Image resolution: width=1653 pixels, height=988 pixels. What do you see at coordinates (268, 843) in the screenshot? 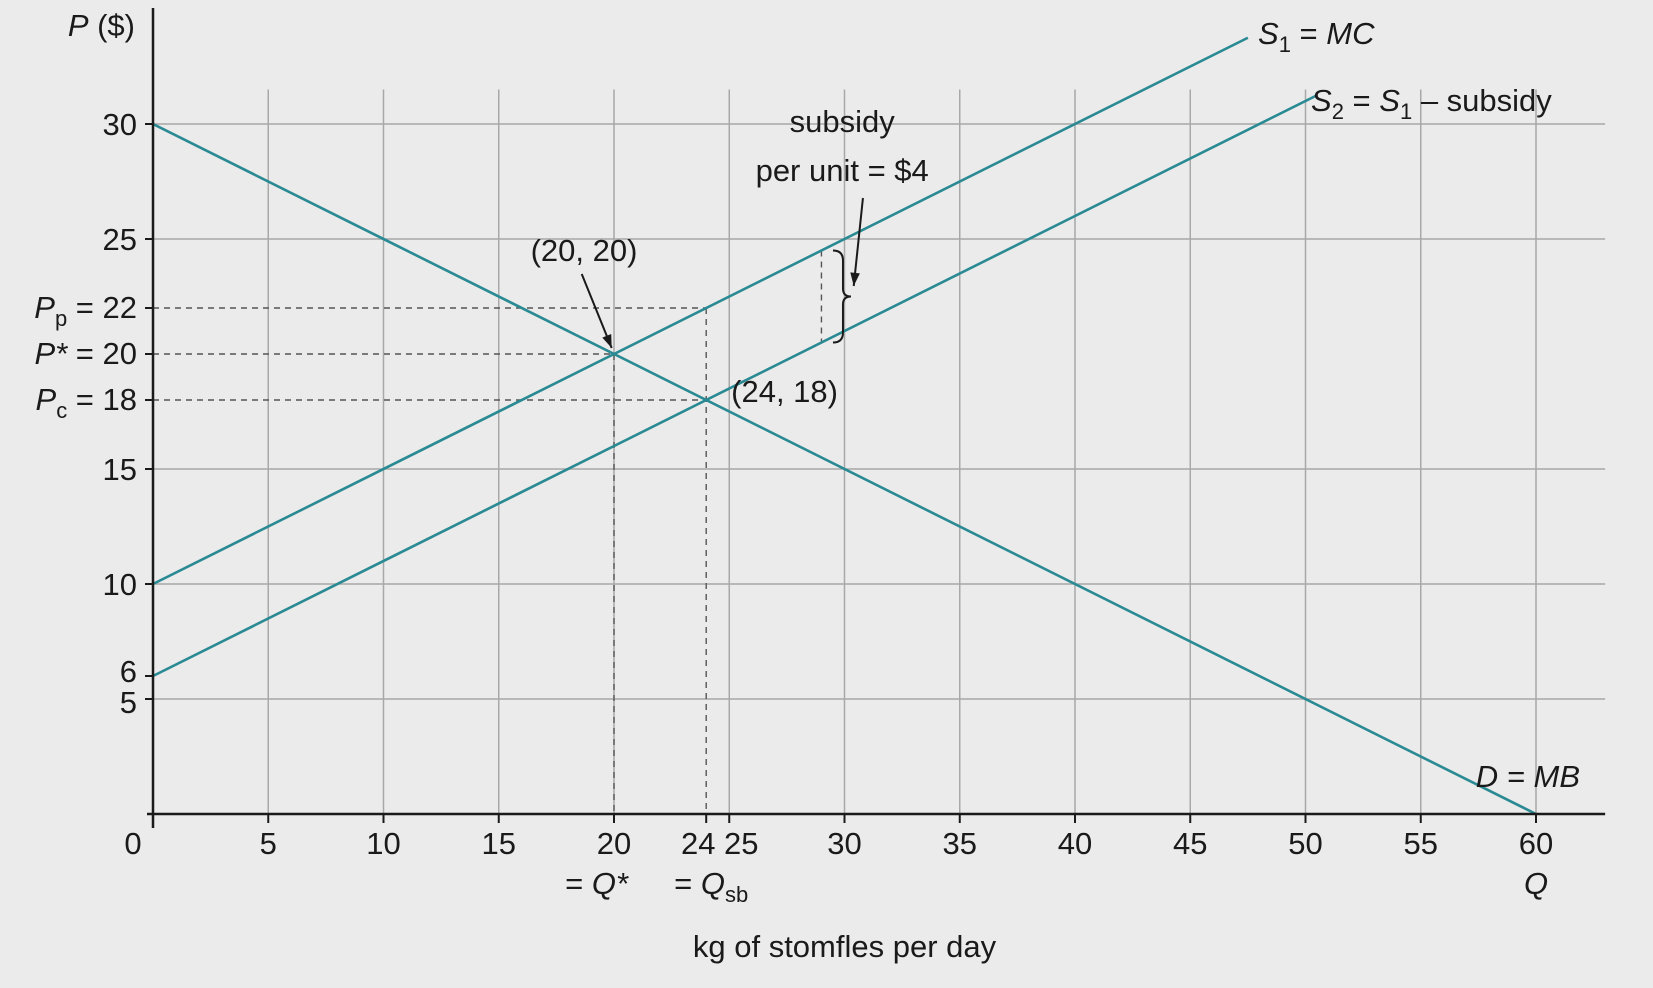
I see `x-tick-label: 5` at bounding box center [268, 843].